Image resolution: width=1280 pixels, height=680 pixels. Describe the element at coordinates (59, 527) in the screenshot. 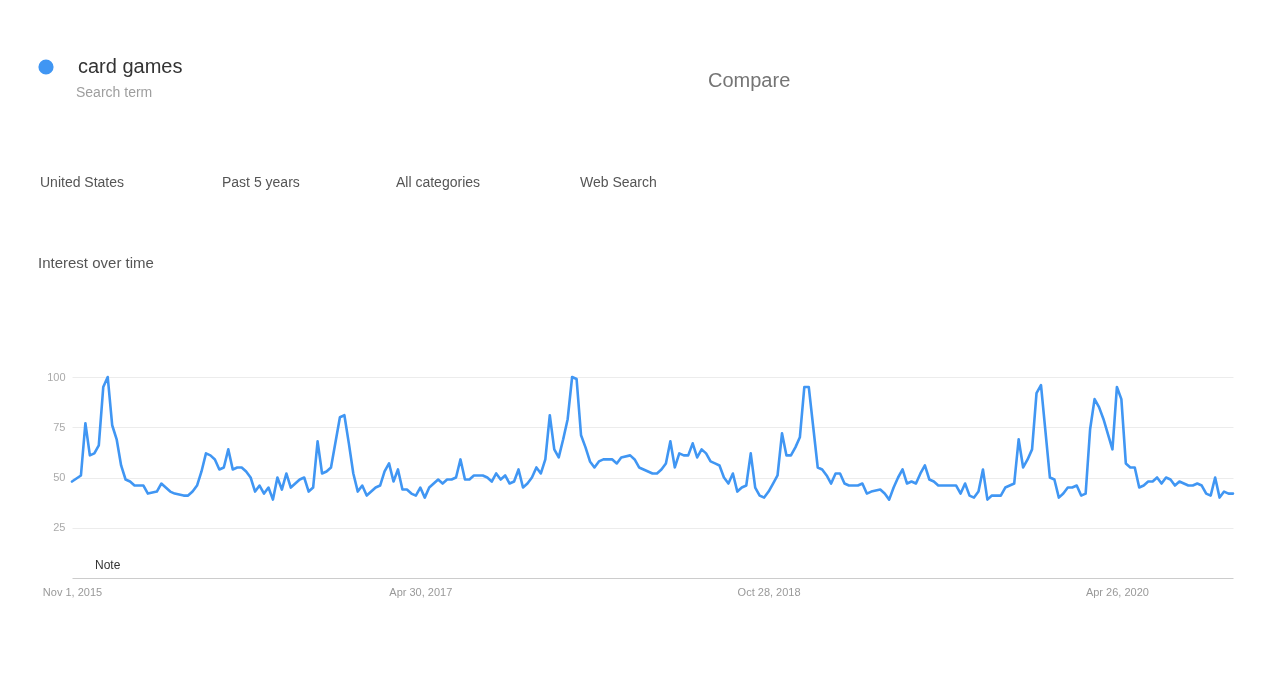

I see `y-tick-label: 25` at that location.